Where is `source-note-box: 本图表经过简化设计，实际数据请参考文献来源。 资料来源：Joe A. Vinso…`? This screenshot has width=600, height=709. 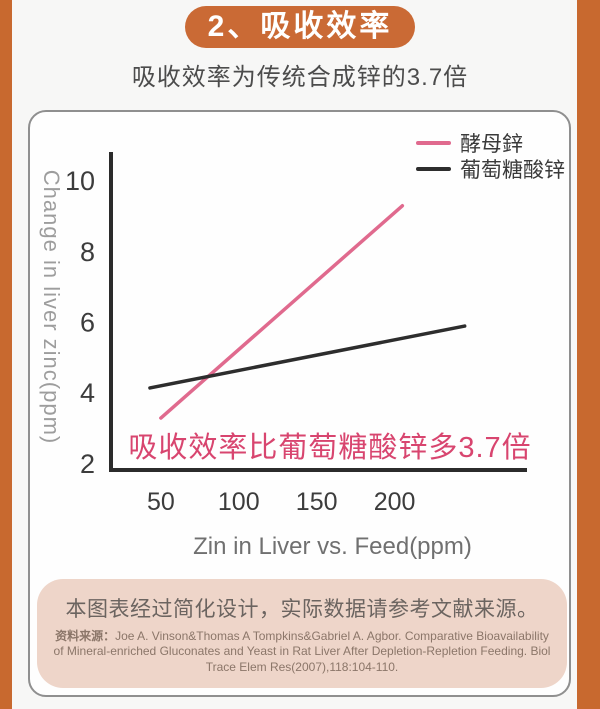
source-note-box: 本图表经过简化设计，实际数据请参考文献来源。 资料来源：Joe A. Vinso… is located at coordinates (302, 633).